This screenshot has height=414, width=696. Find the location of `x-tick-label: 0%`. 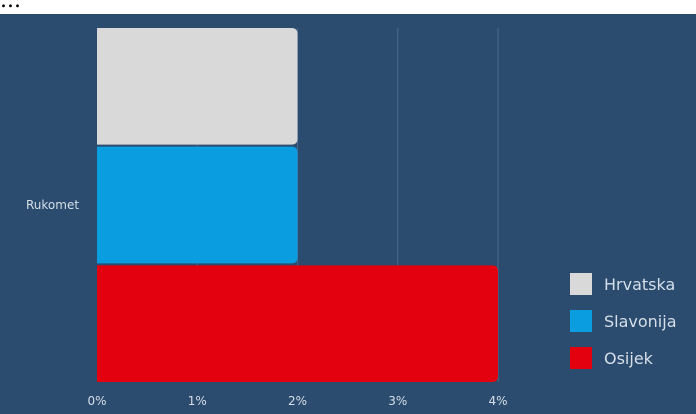

x-tick-label: 0% is located at coordinates (96, 401).